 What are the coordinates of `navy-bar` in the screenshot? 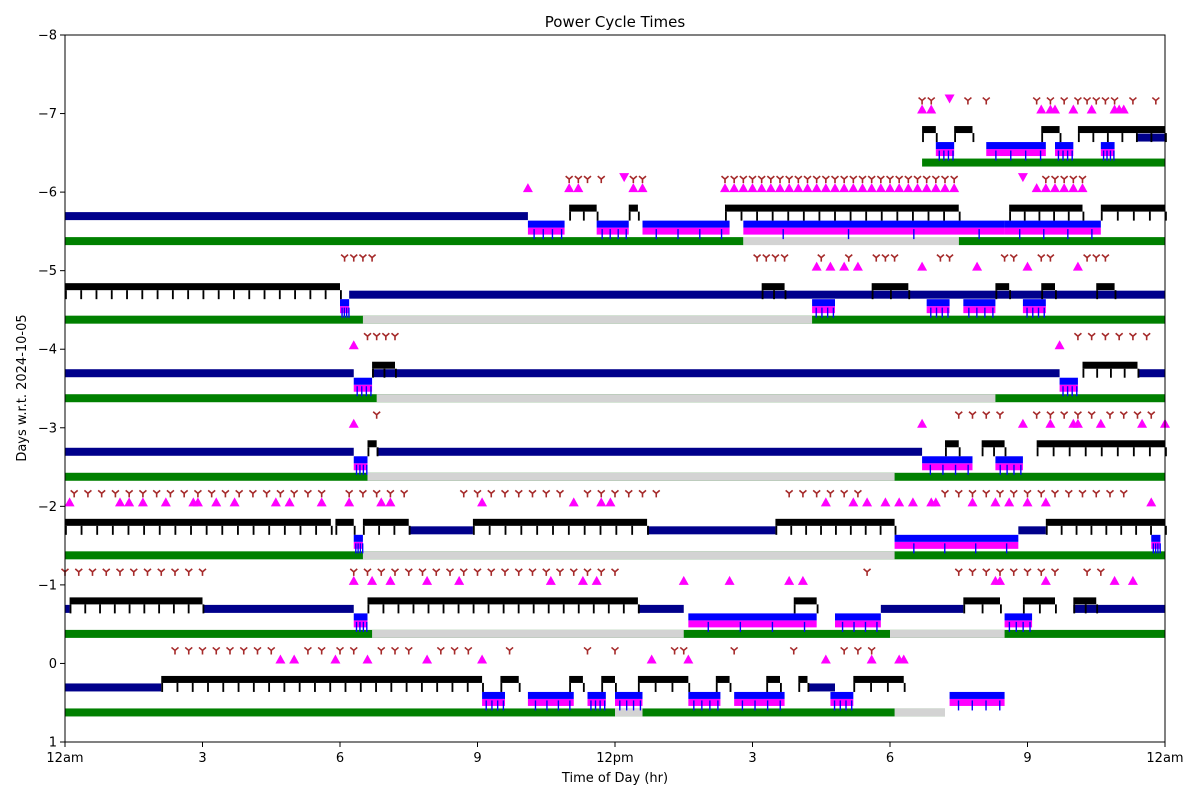 It's located at (209, 451).